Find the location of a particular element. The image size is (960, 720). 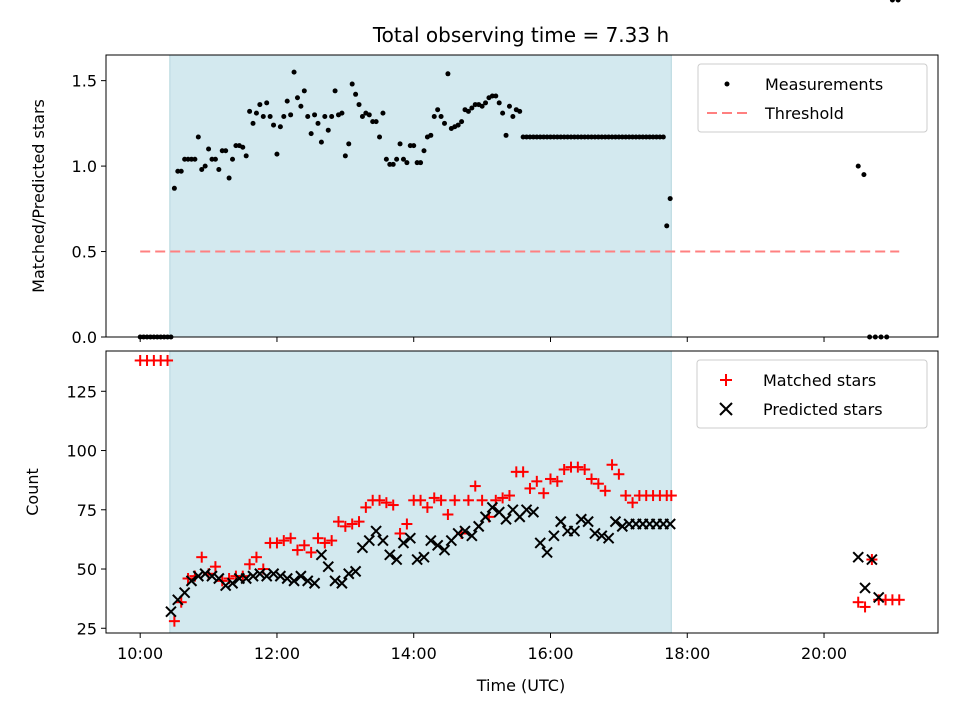

bottom-y-tick-label: 25 is located at coordinates (87, 628).